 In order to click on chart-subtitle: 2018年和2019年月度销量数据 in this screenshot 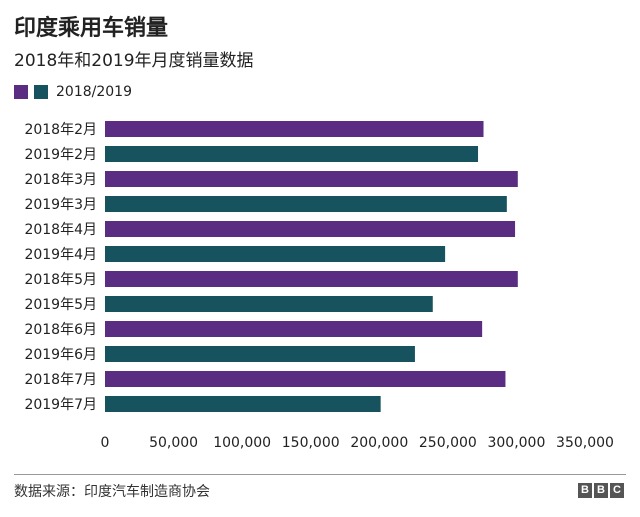, I will do `click(134, 61)`.